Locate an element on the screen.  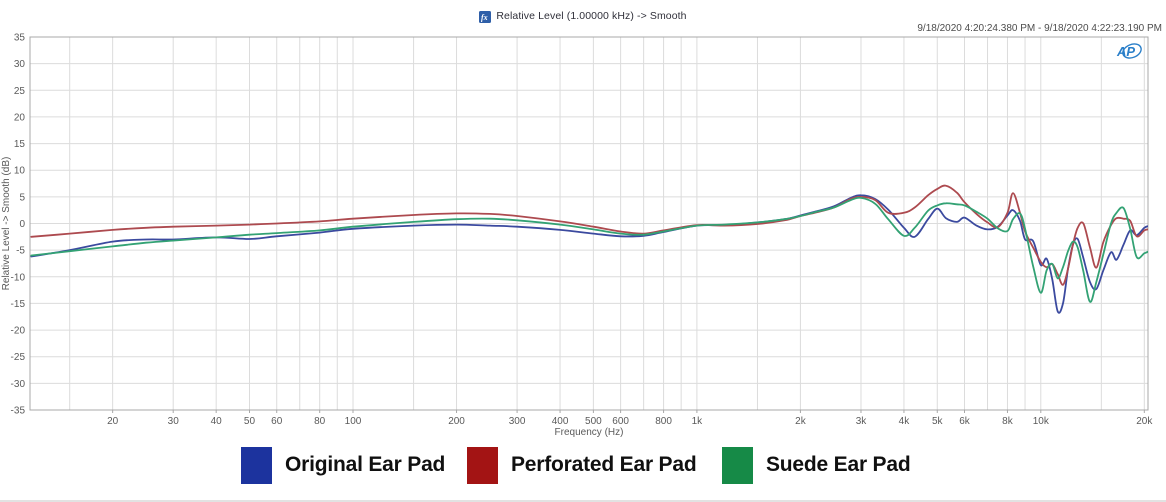
legend-item-perforated-ear-pad: Perforated Ear Pad is located at coordinates (582, 465).